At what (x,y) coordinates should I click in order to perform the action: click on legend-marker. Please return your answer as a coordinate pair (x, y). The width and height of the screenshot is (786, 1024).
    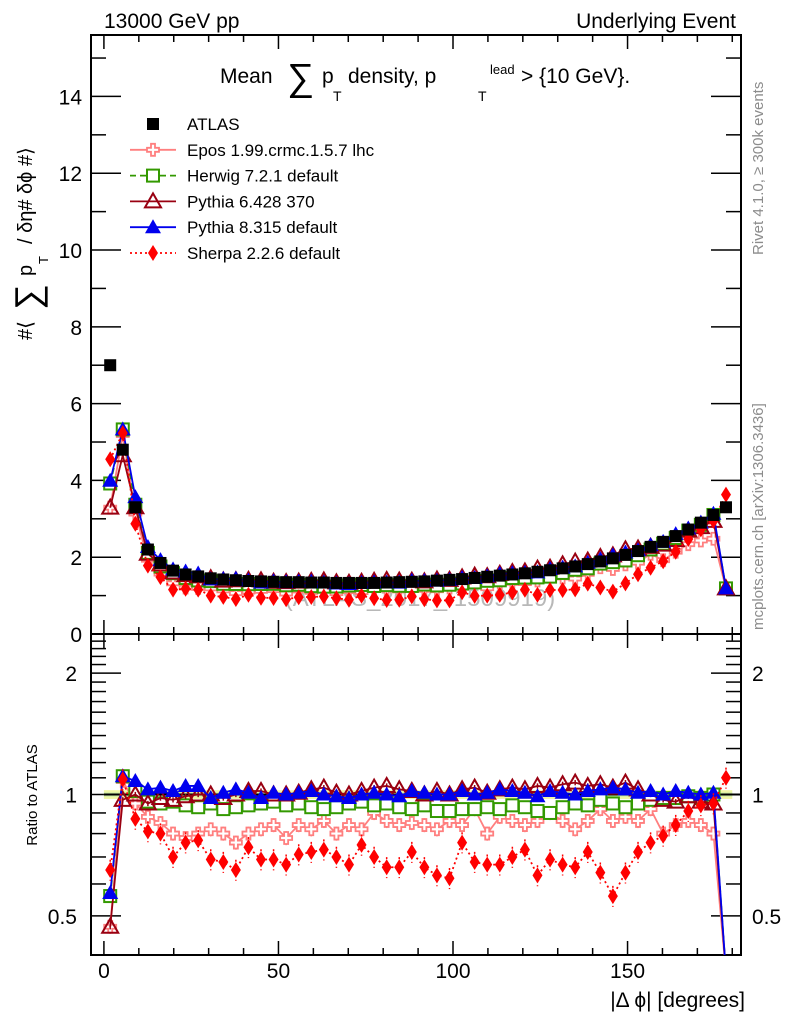
    Looking at the image, I should click on (153, 226).